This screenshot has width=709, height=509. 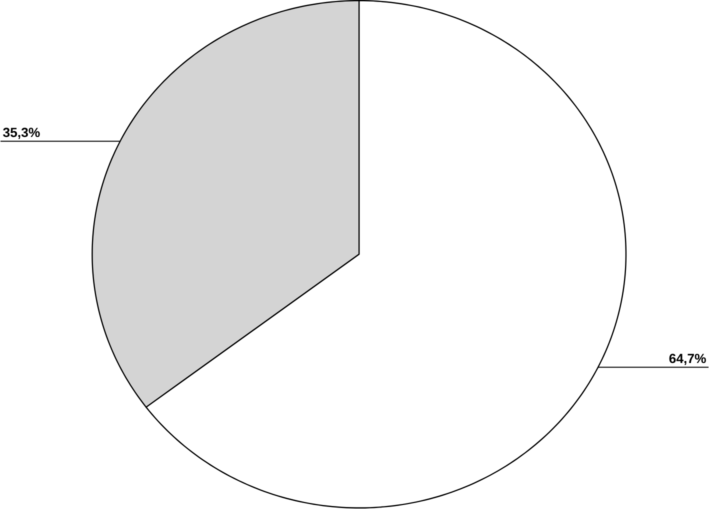 What do you see at coordinates (687, 360) in the screenshot?
I see `data-label: 64,7%` at bounding box center [687, 360].